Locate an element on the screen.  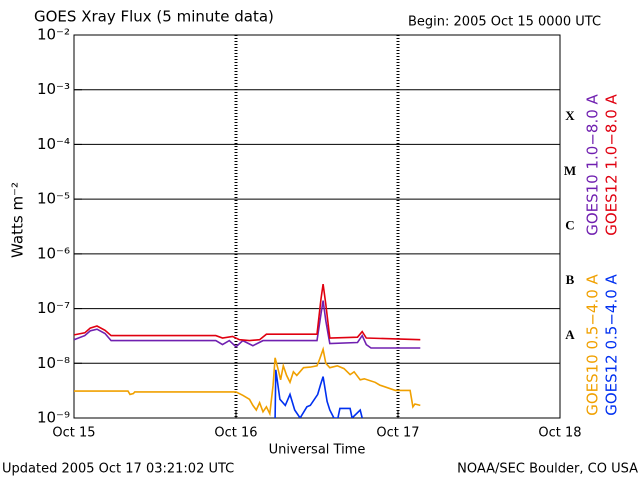
flare-class-label: A is located at coordinates (570, 334).